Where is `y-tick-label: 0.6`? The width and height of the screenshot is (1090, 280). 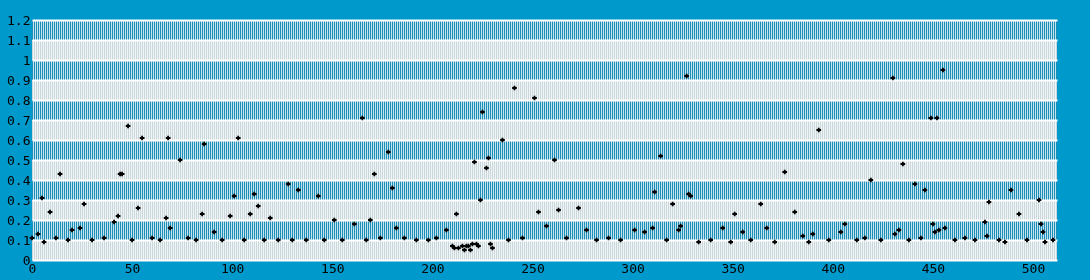 y-tick-label: 0.6 is located at coordinates (19, 140).